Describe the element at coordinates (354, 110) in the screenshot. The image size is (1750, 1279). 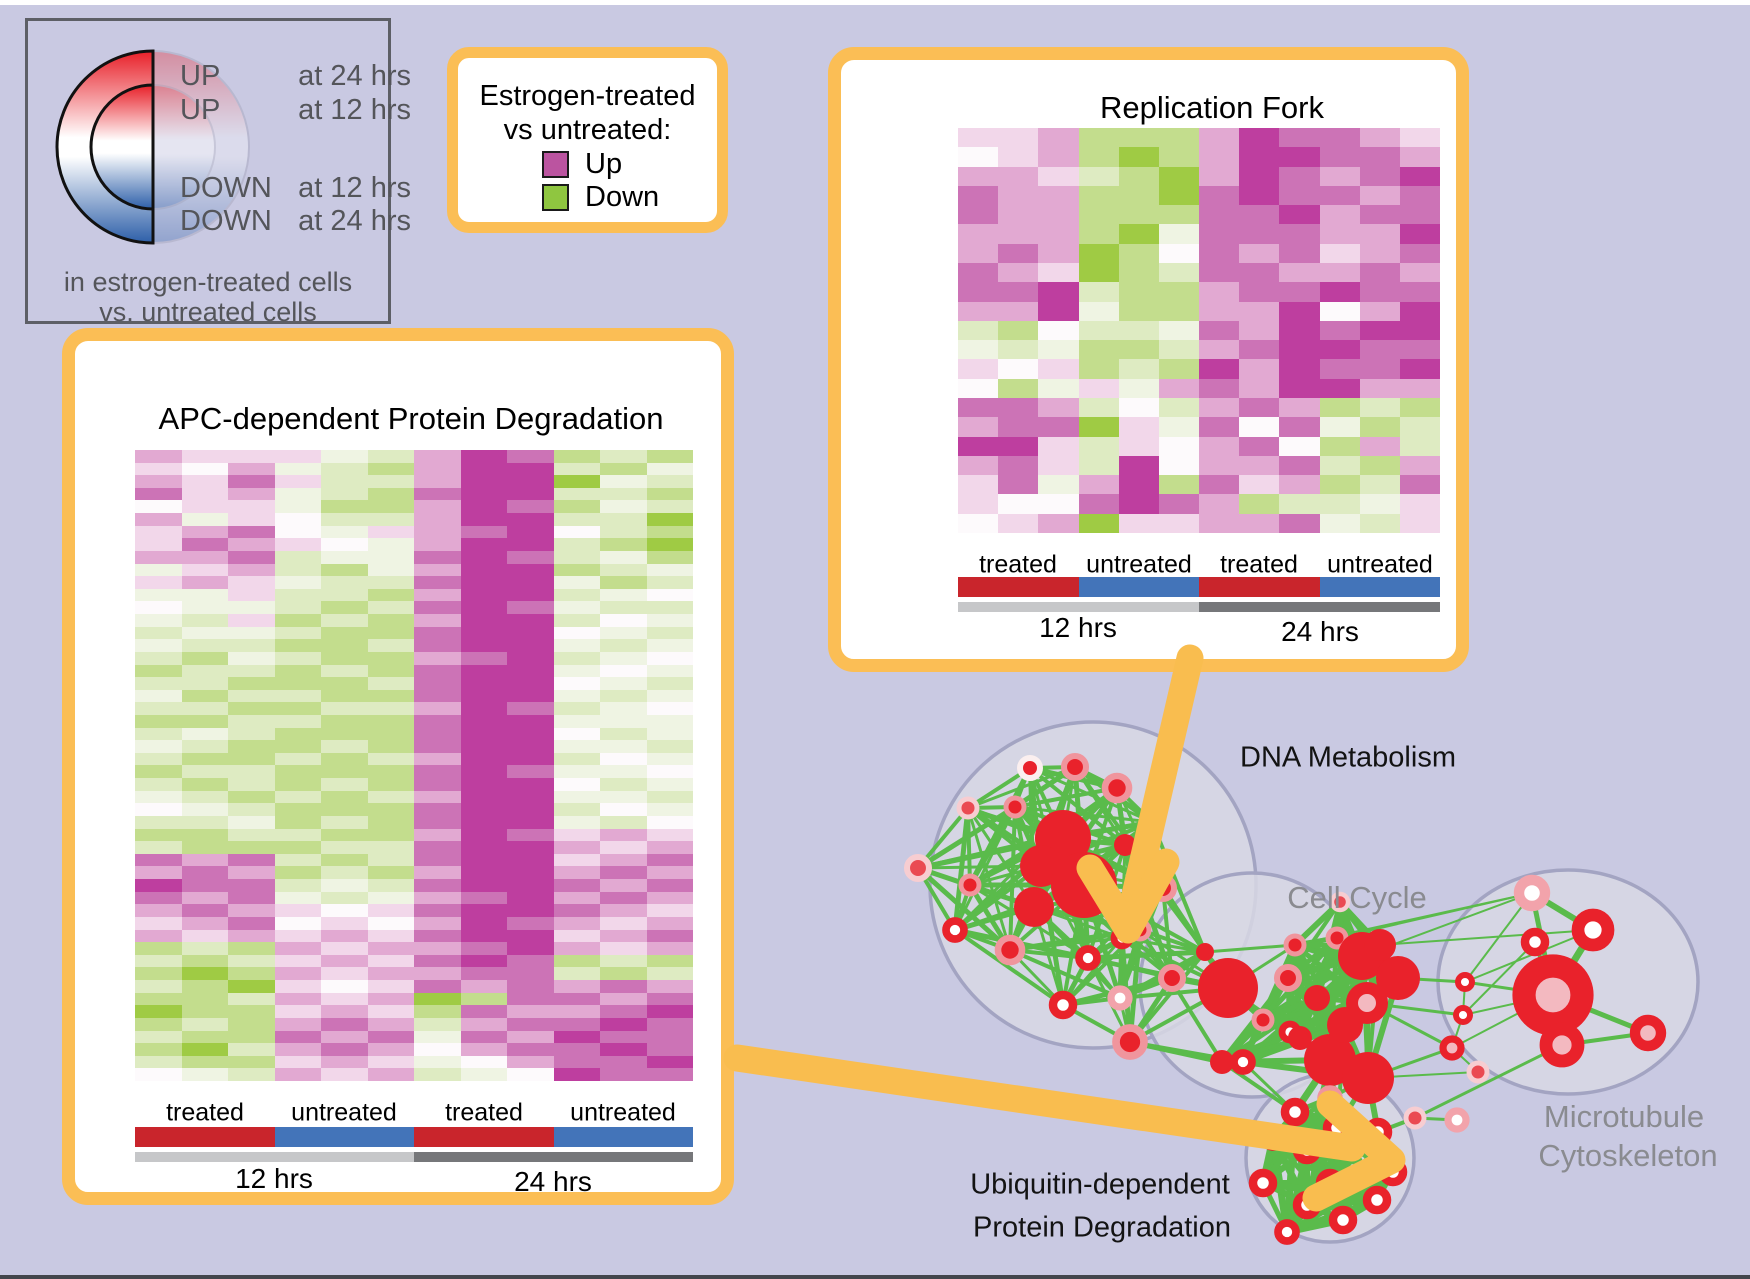
I see `key-time: at 12 hrs` at that location.